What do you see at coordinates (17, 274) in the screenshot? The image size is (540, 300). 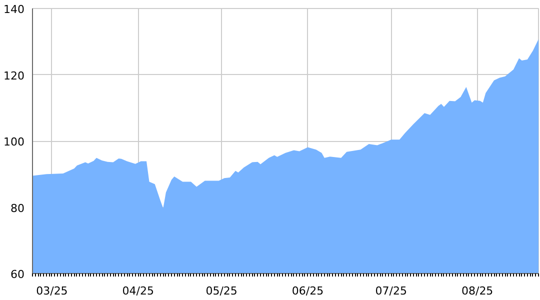 I see `y-tick-label: 60` at bounding box center [17, 274].